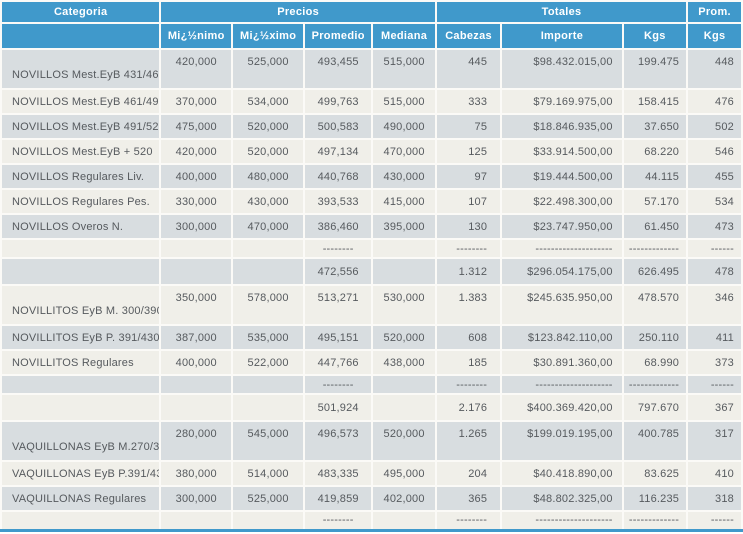 This screenshot has width=743, height=534. Describe the element at coordinates (268, 226) in the screenshot. I see `cell-maximo: 470,000` at that location.